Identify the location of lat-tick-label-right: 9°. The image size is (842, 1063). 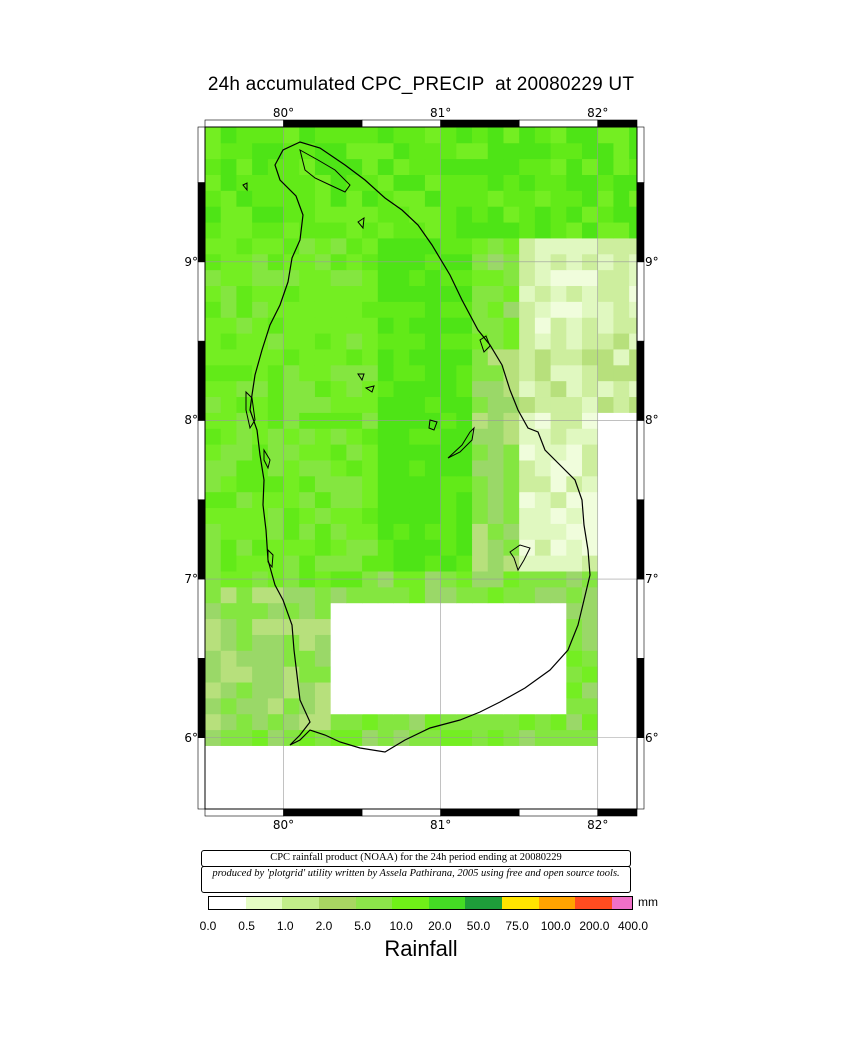
(652, 261).